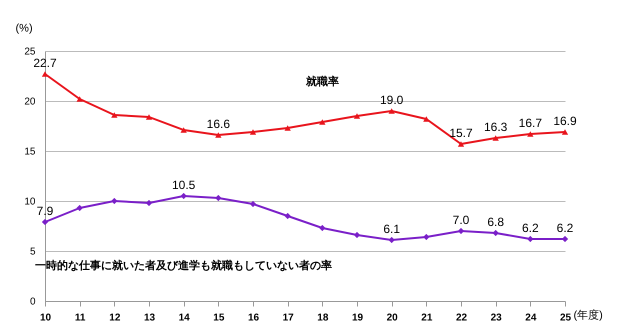 Image resolution: width=640 pixels, height=332 pixels. What do you see at coordinates (495, 222) in the screenshot?
I see `data-label: 6.8` at bounding box center [495, 222].